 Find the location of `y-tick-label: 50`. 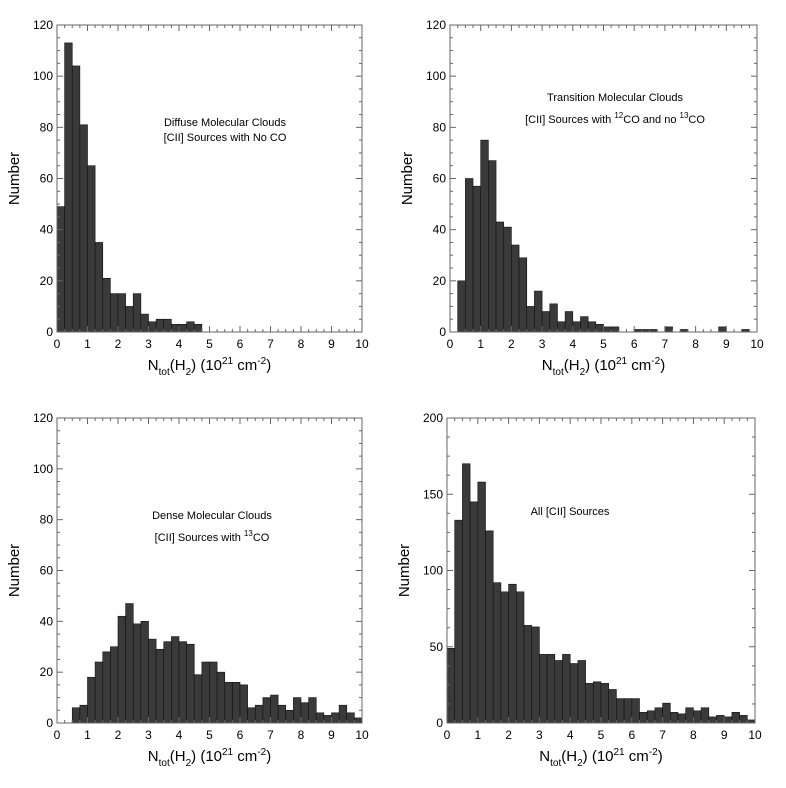

y-tick-label: 50 is located at coordinates (437, 647).